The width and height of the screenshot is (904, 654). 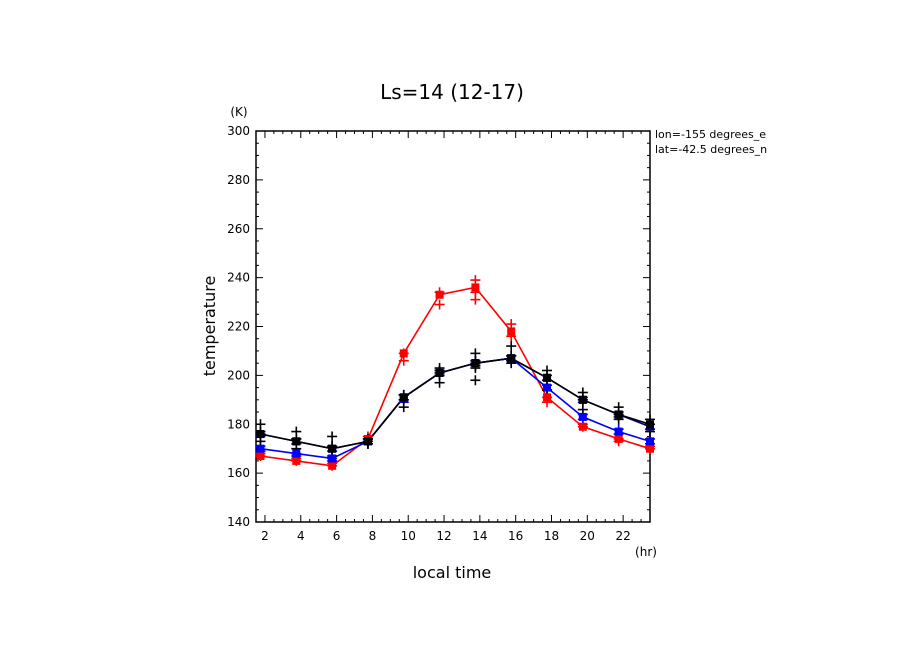 I want to click on x-tick-label: 20, so click(x=587, y=536).